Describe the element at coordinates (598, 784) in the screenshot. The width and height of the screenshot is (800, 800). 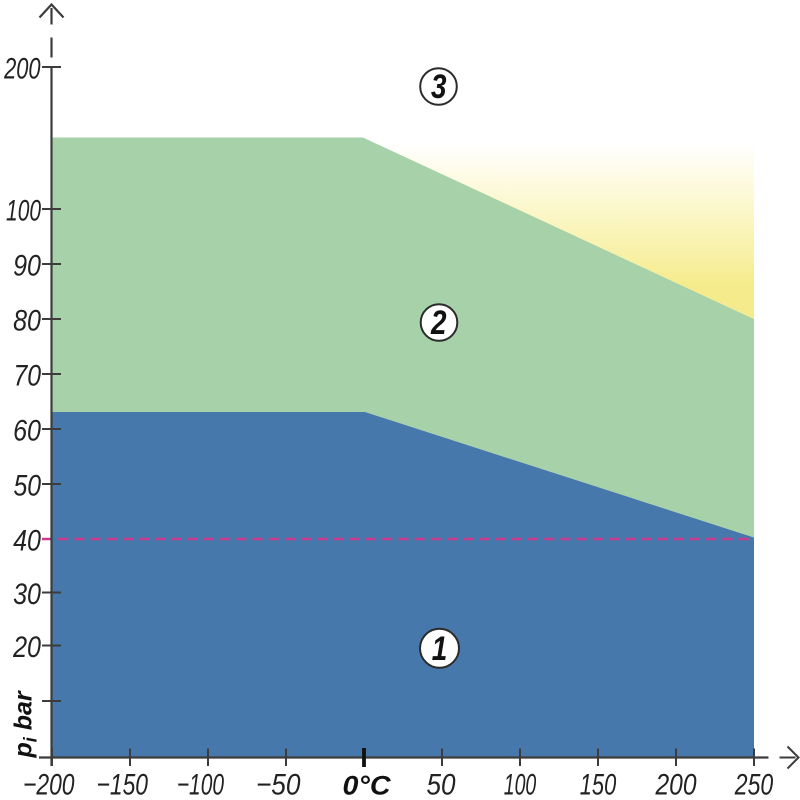
I see `svg-text: 150` at that location.